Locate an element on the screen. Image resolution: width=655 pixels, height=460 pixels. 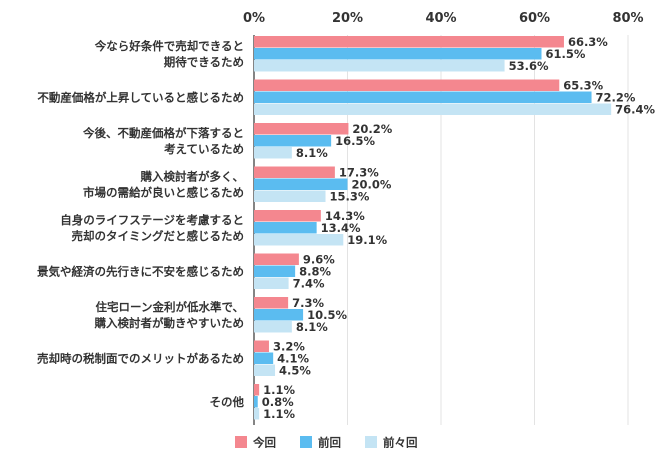
category-label: 住宅ローン金利が低水準で、 is located at coordinates (170, 307).